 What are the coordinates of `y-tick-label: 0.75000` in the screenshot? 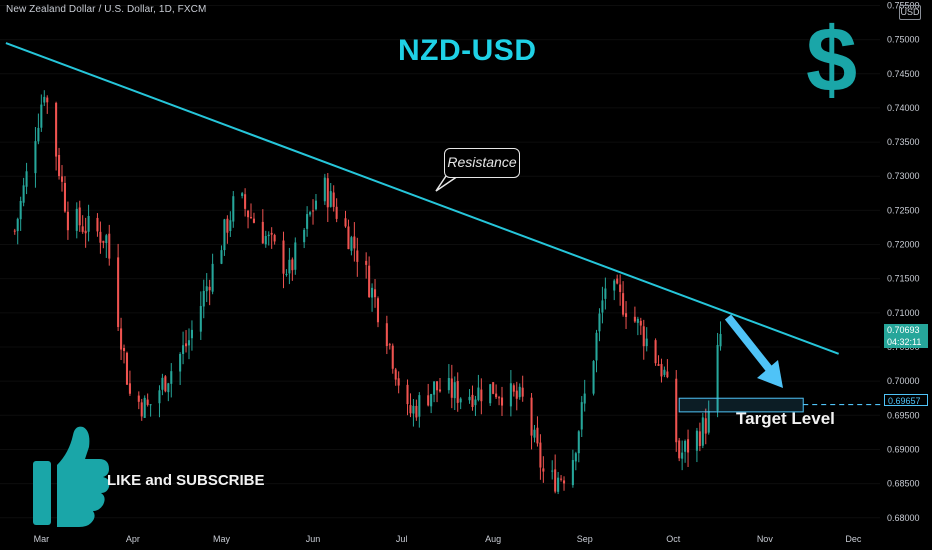 It's located at (903, 40).